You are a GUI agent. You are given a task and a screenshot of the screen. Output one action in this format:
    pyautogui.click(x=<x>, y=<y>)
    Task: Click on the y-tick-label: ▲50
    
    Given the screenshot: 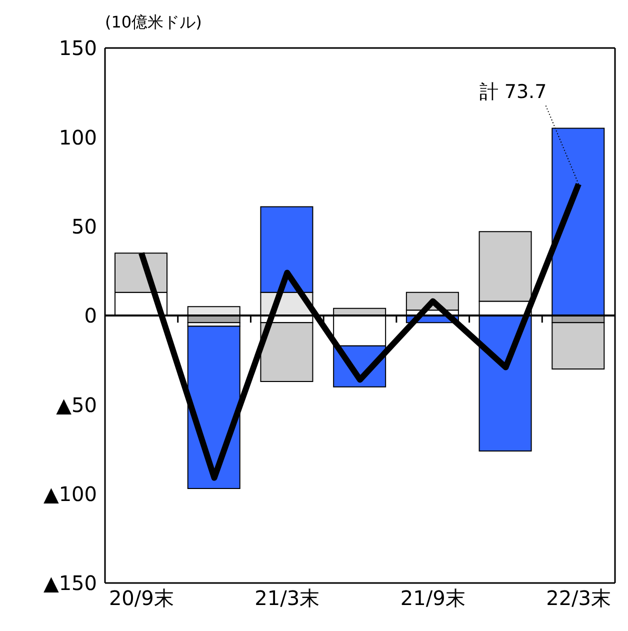 What is the action you would take?
    pyautogui.click(x=76, y=404)
    